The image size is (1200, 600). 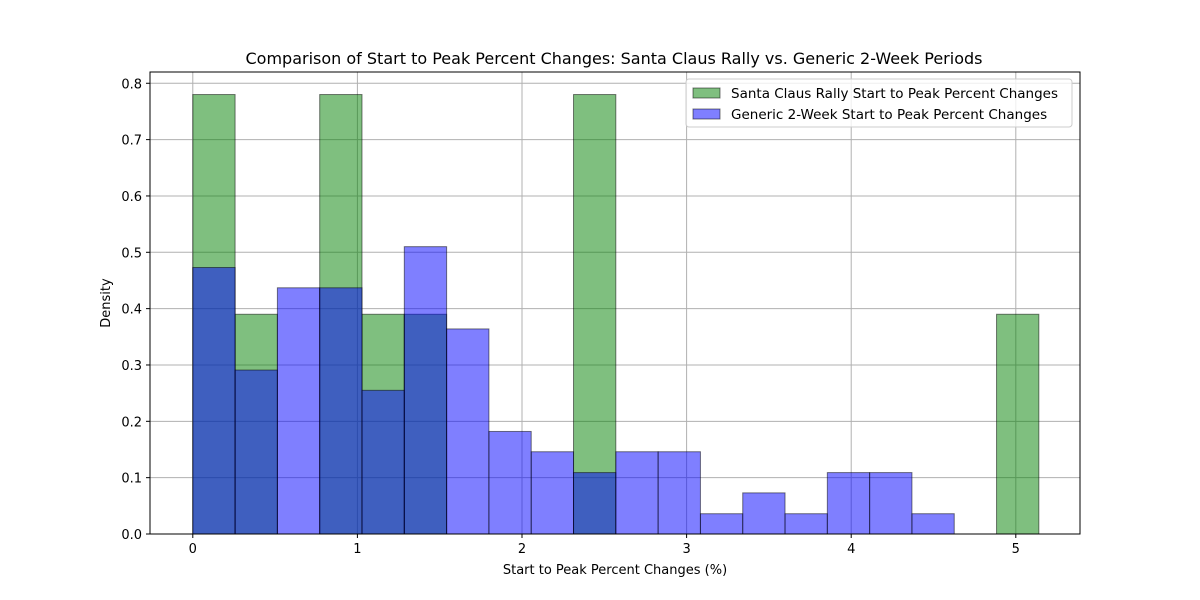 I want to click on x-axis-label: Start to Peak Percent Changes (%), so click(x=615, y=570).